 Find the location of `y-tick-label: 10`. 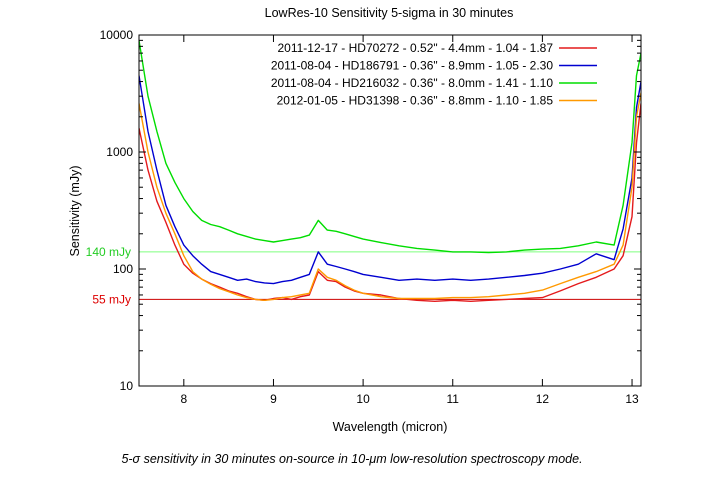

y-tick-label: 10 is located at coordinates (127, 386).